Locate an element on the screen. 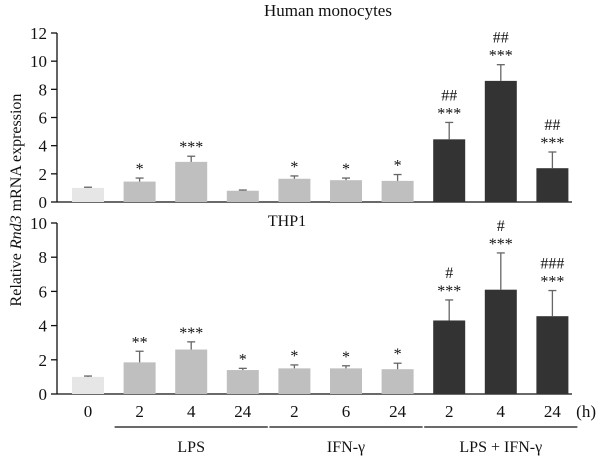 Image resolution: width=600 pixels, height=459 pixels. group-label: LPS is located at coordinates (191, 447).